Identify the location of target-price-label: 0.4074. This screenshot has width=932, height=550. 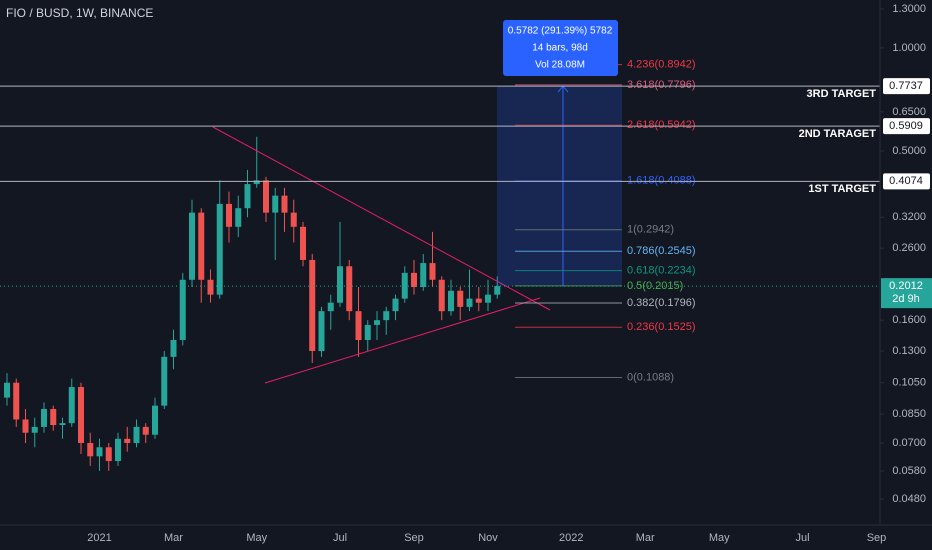
(906, 181).